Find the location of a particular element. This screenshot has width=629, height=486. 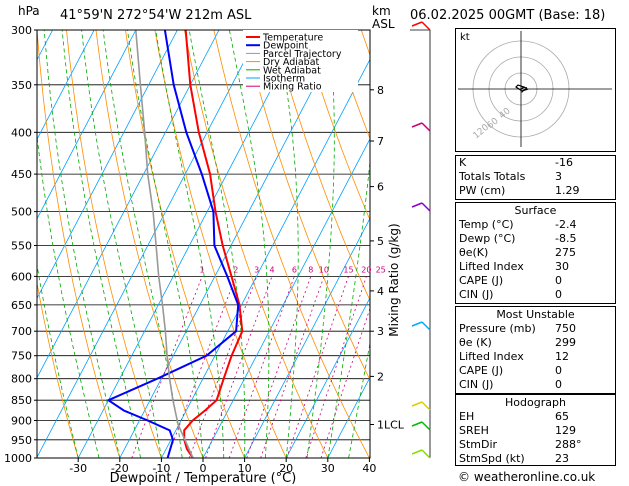

stat-value: 65 is located at coordinates (562, 416).